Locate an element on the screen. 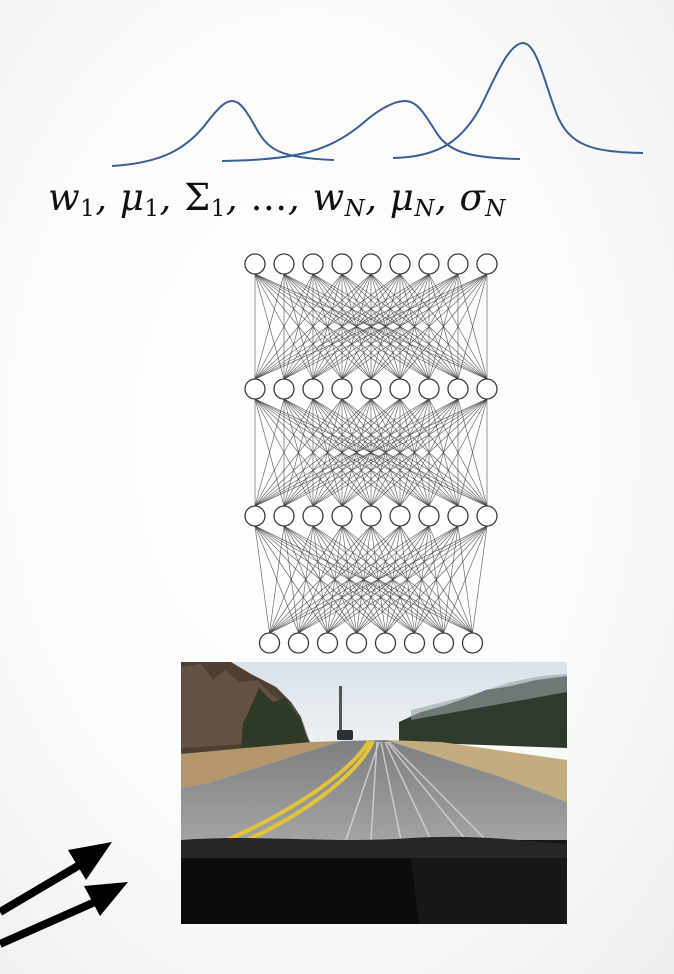 The height and width of the screenshot is (974, 674). arrow-upper is located at coordinates (56, 879).